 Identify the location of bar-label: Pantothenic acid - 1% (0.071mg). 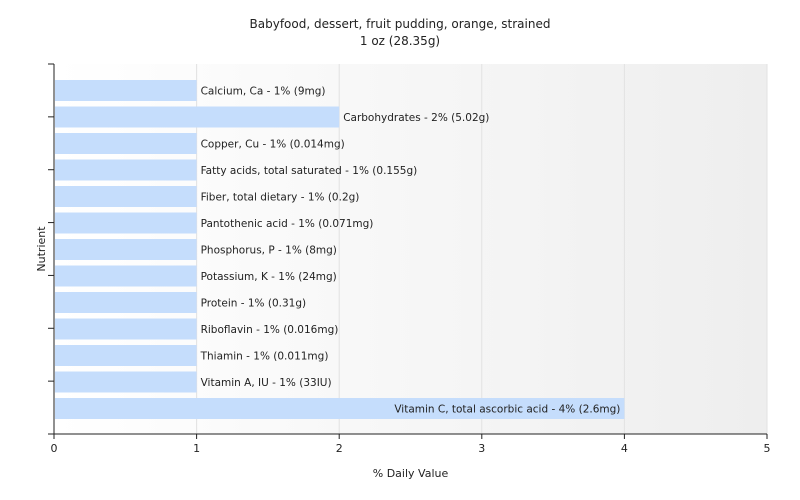
(287, 224).